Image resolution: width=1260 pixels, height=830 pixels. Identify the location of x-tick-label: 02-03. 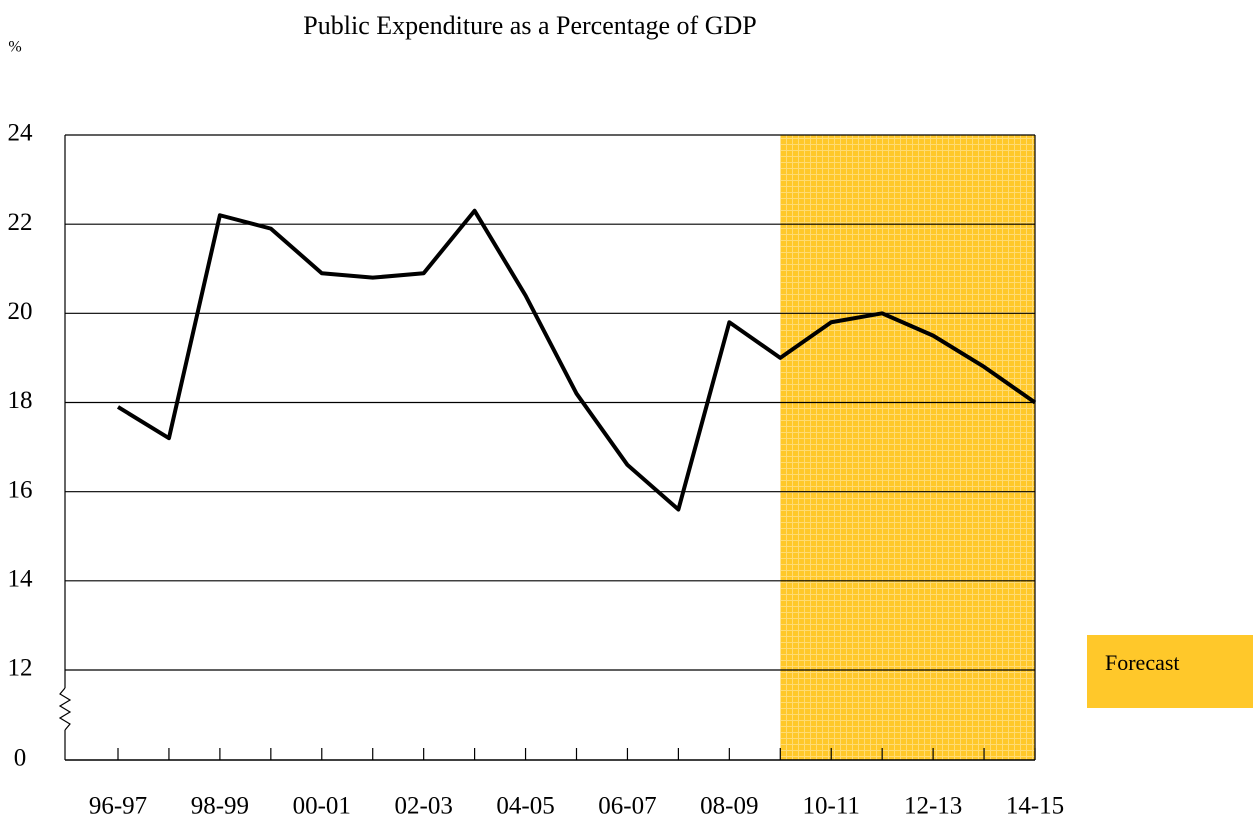
(424, 806).